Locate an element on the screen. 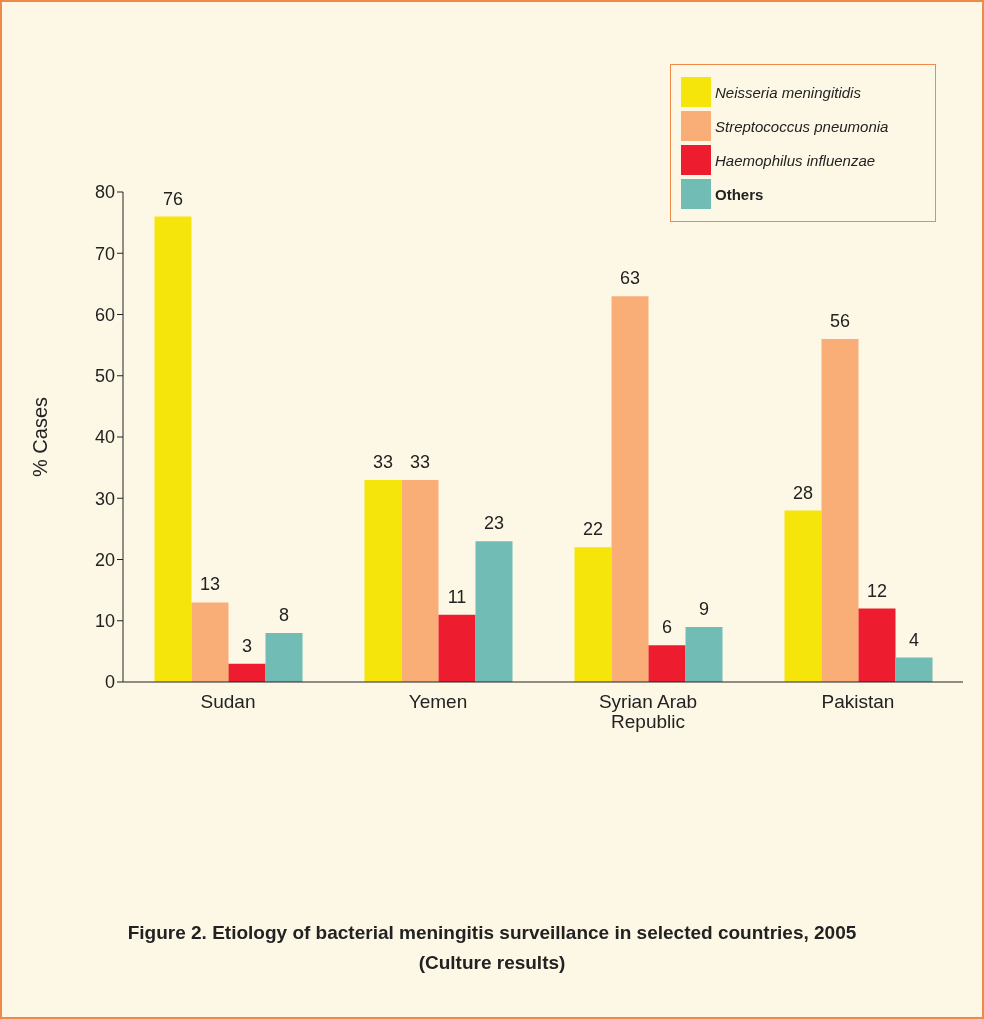 The height and width of the screenshot is (1019, 984). y-tick-label: 60 is located at coordinates (104, 314).